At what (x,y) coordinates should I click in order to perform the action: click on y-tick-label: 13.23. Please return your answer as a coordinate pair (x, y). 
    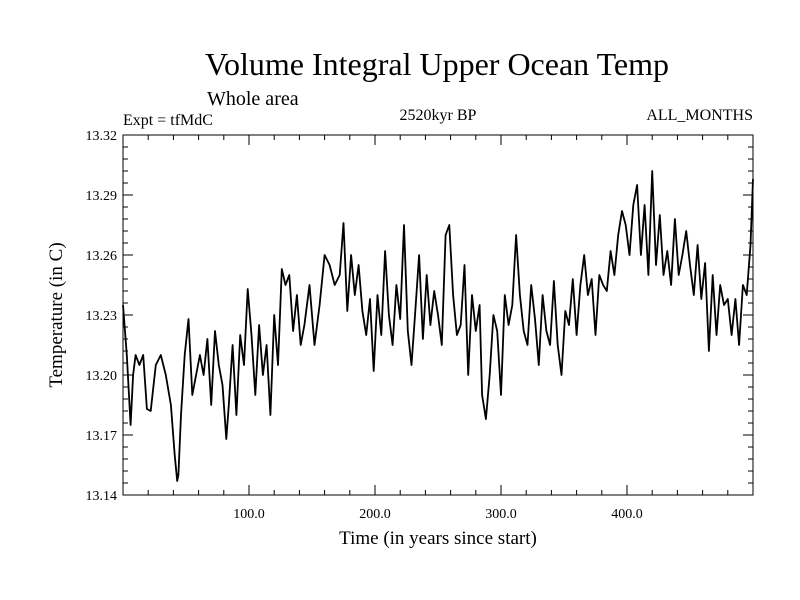
    Looking at the image, I should click on (102, 316).